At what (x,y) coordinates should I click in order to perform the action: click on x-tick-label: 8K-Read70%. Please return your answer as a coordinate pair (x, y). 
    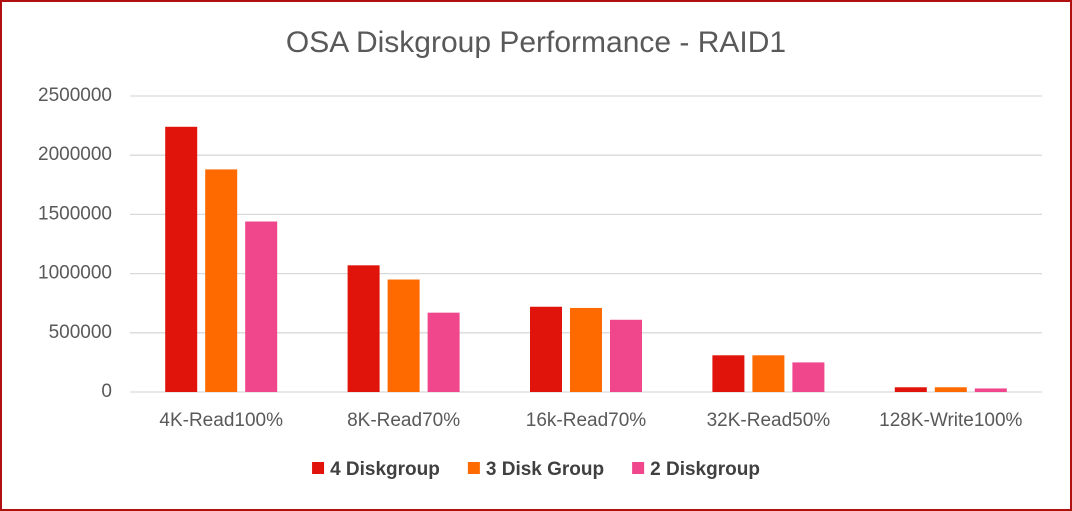
    Looking at the image, I should click on (403, 420).